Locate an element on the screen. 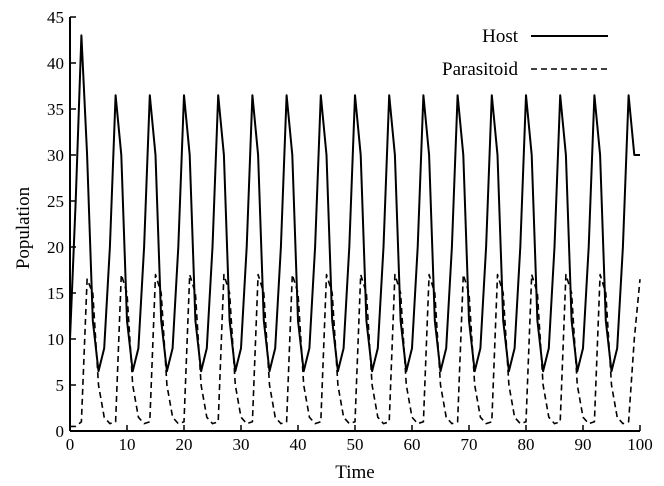 This screenshot has height=486, width=664. legend-item-parasitoid: Parasitoid is located at coordinates (525, 69).